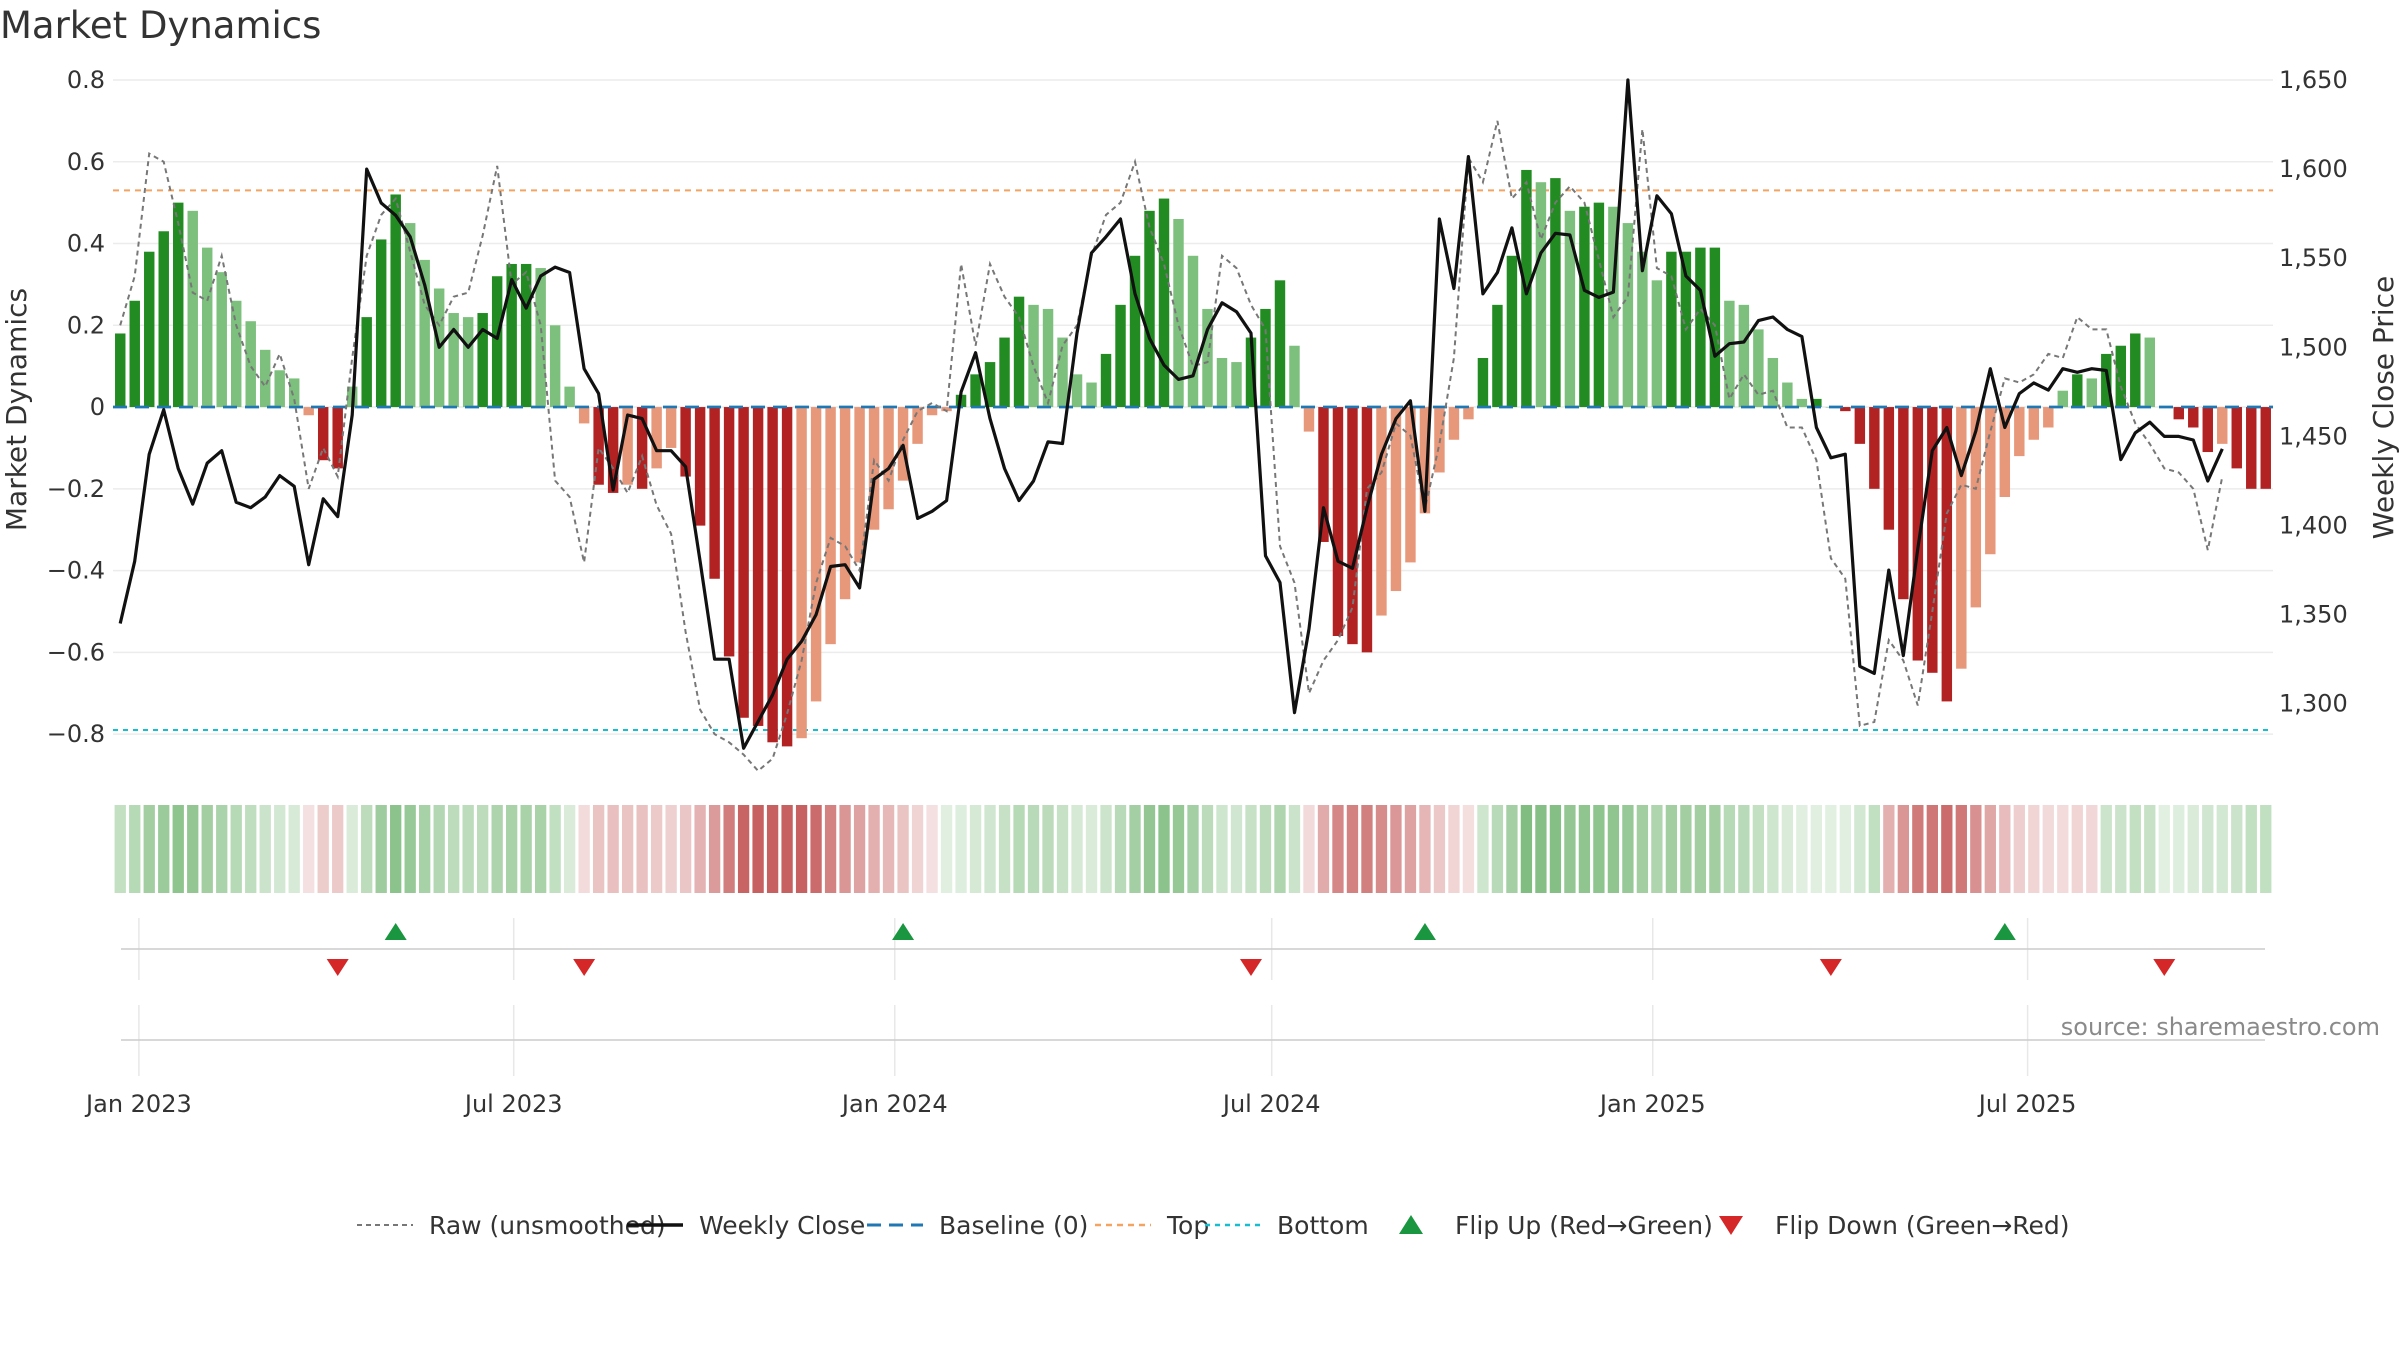  What do you see at coordinates (86, 325) in the screenshot?
I see `y-left-tick: 0.2` at bounding box center [86, 325].